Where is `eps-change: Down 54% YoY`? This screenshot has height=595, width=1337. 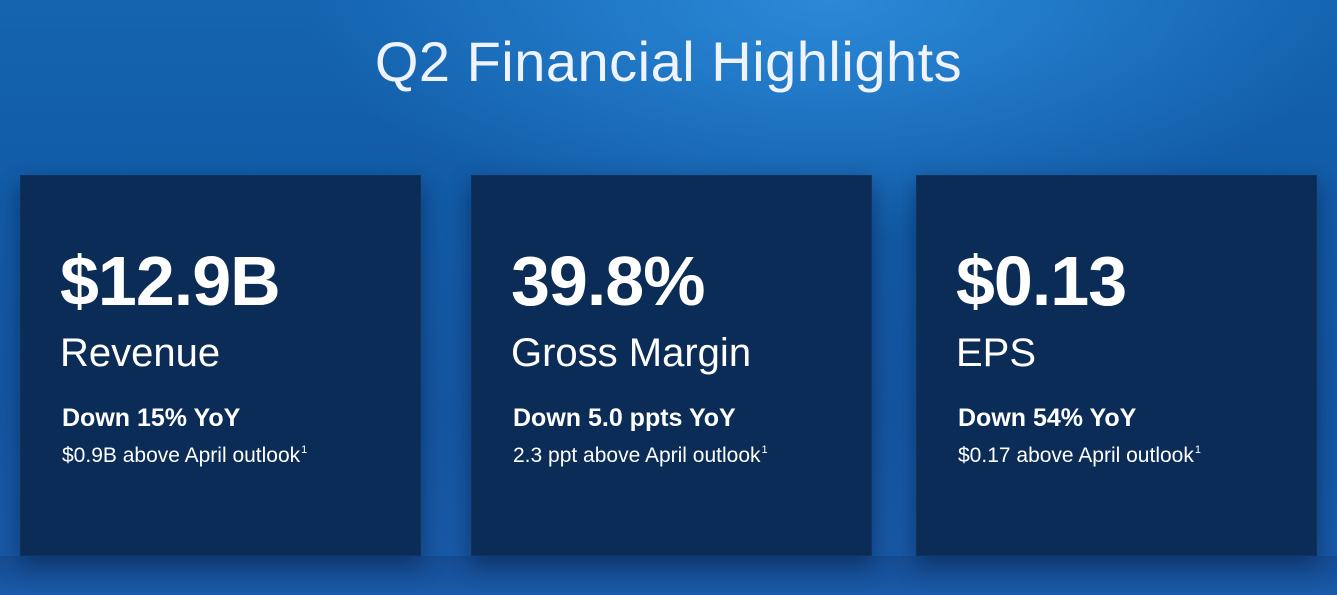 eps-change: Down 54% YoY is located at coordinates (1047, 418).